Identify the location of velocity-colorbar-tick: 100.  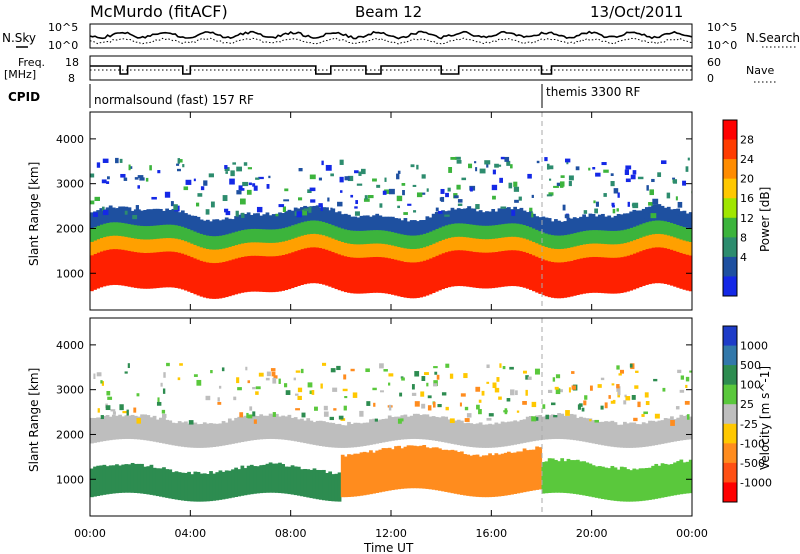
(750, 385).